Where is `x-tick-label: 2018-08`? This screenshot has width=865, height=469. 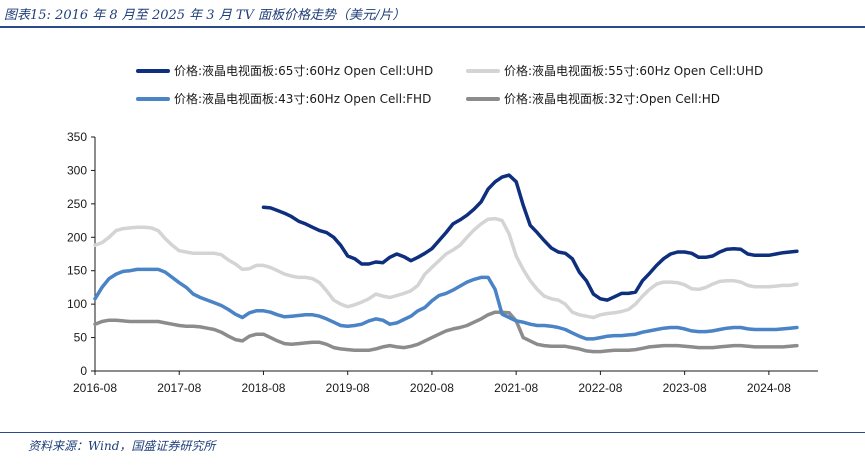 x-tick-label: 2018-08 is located at coordinates (263, 388).